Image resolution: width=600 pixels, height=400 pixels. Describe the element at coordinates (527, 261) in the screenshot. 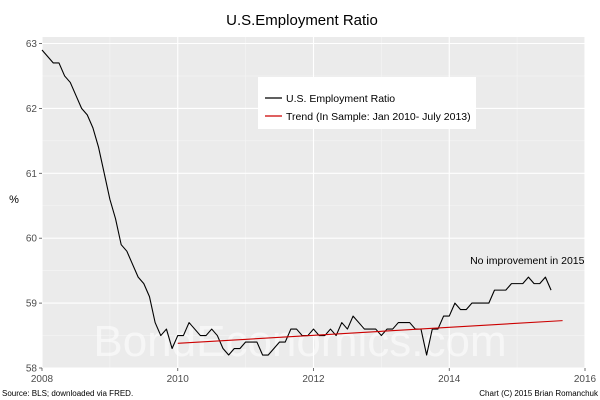

I see `annotation-no-improvement: No improvement in 2015` at that location.